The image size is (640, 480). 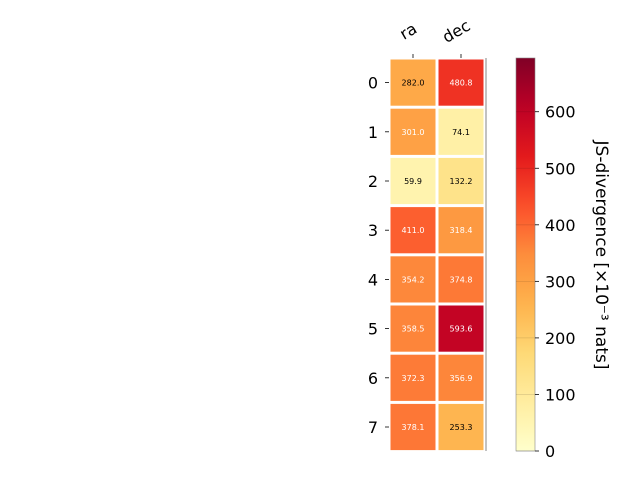 I want to click on cell-value-label: 132.2, so click(x=461, y=181).